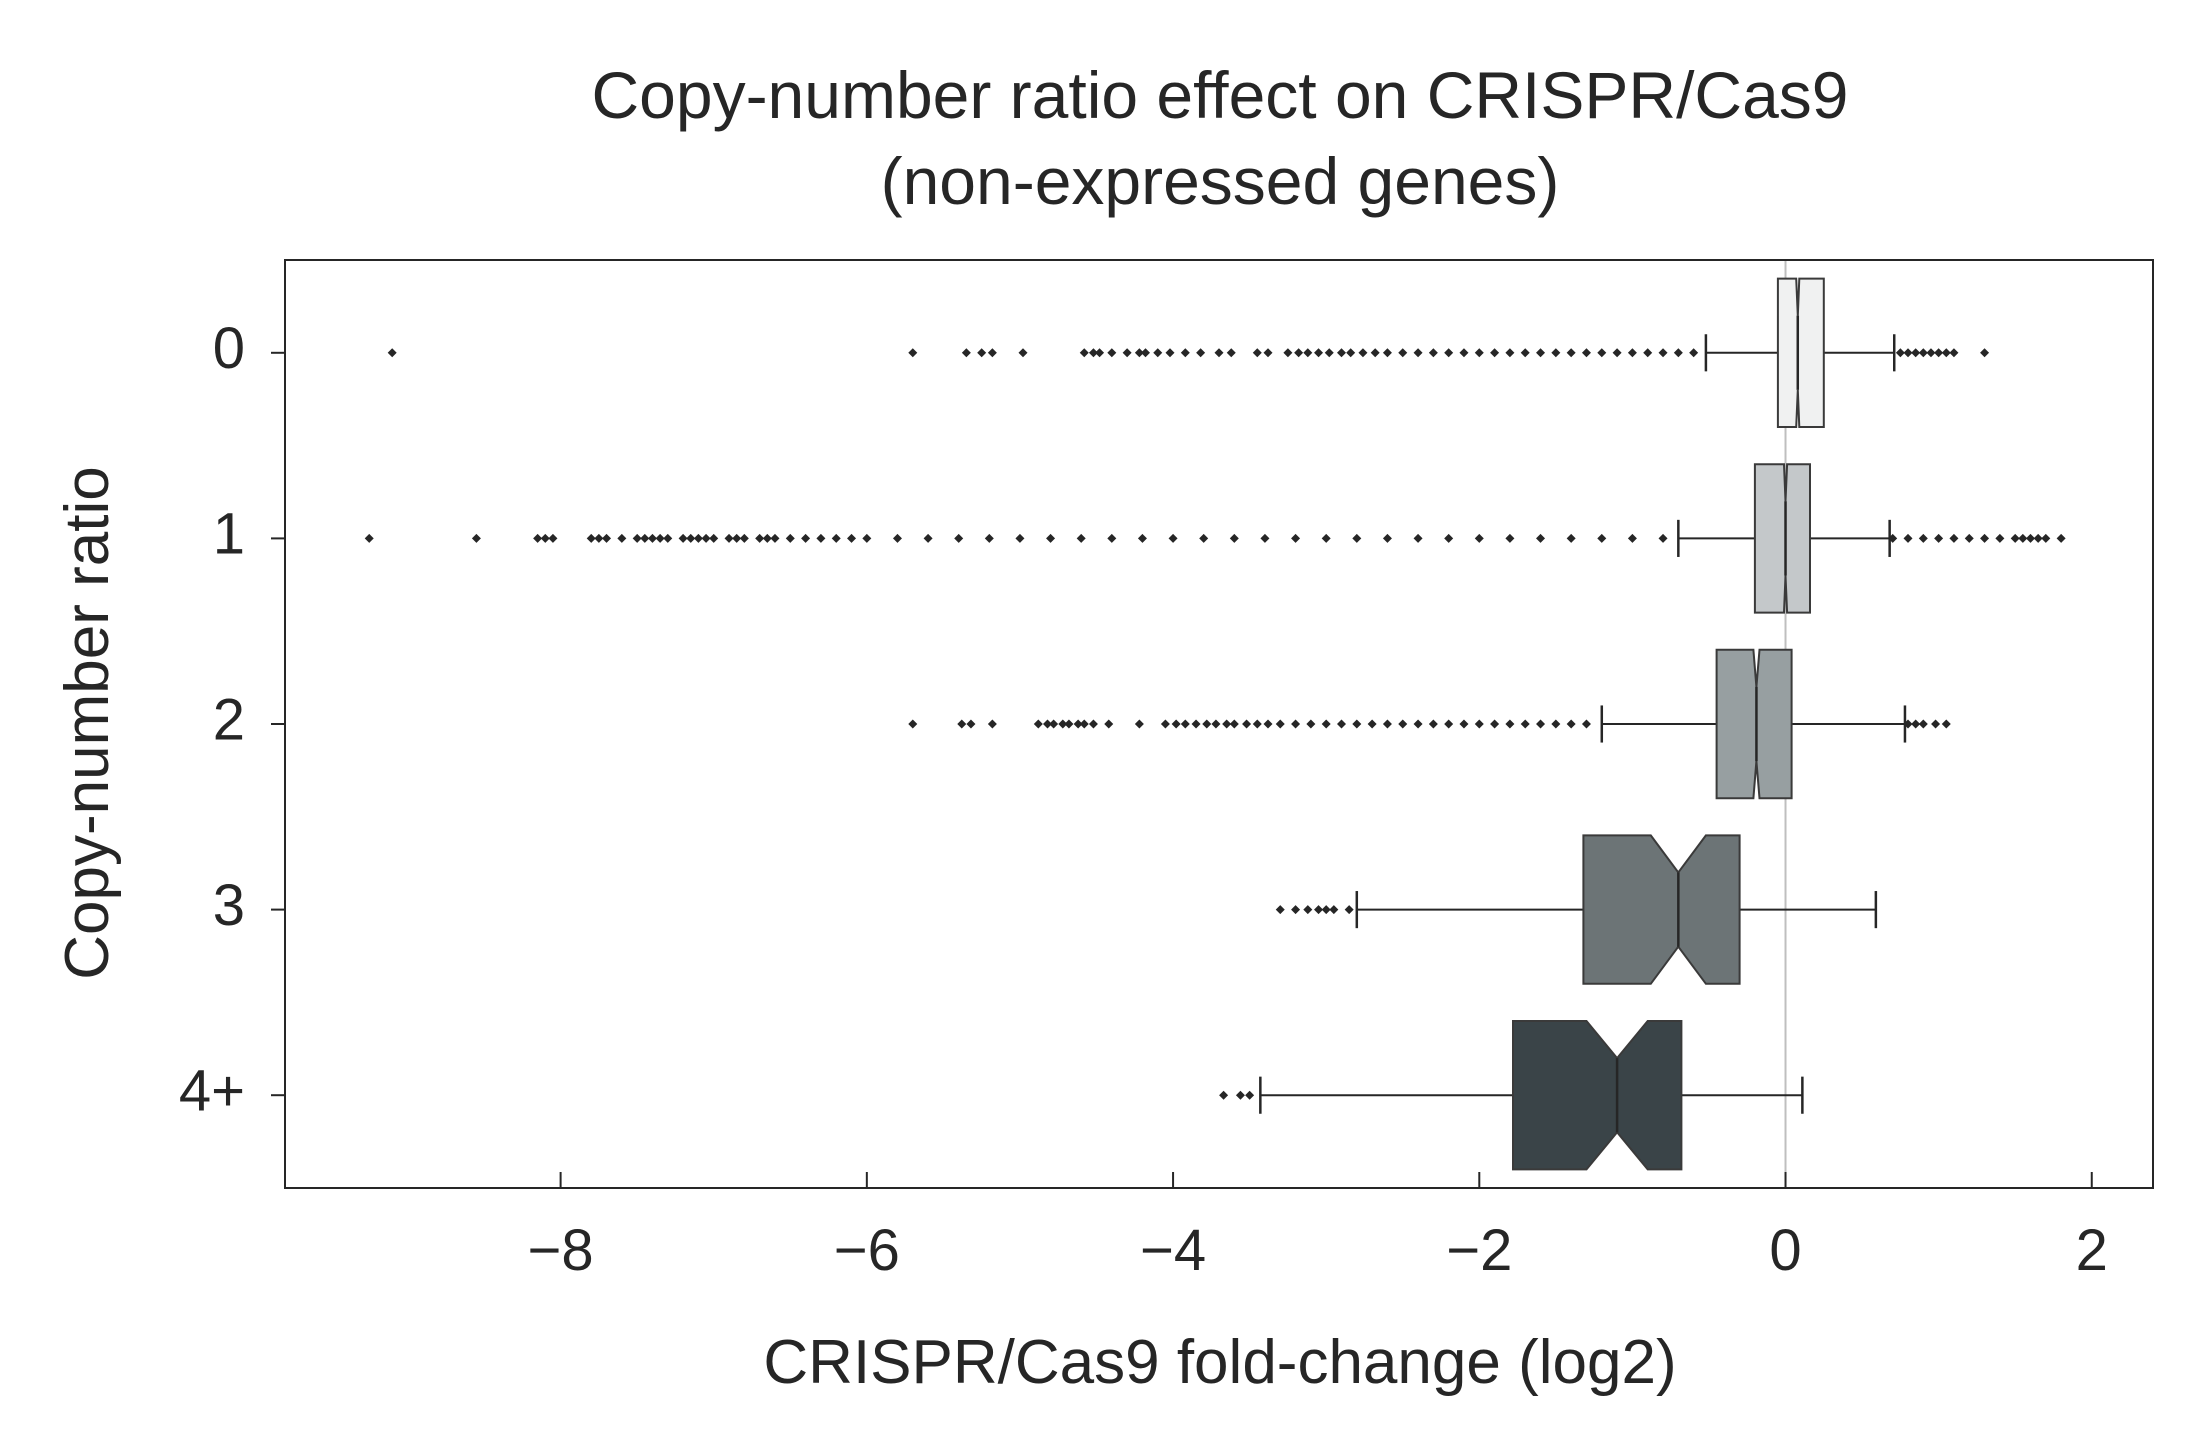 This screenshot has width=2204, height=1453. What do you see at coordinates (1219, 1362) in the screenshot?
I see `x-axis-label: CRISPR/Cas9 fold-change (log2)` at bounding box center [1219, 1362].